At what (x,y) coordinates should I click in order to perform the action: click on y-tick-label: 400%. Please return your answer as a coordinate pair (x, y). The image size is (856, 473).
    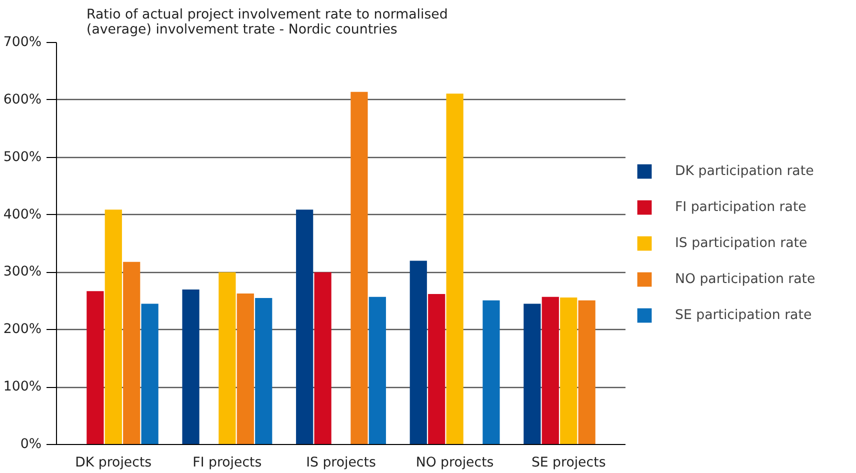
    Looking at the image, I should click on (22, 214).